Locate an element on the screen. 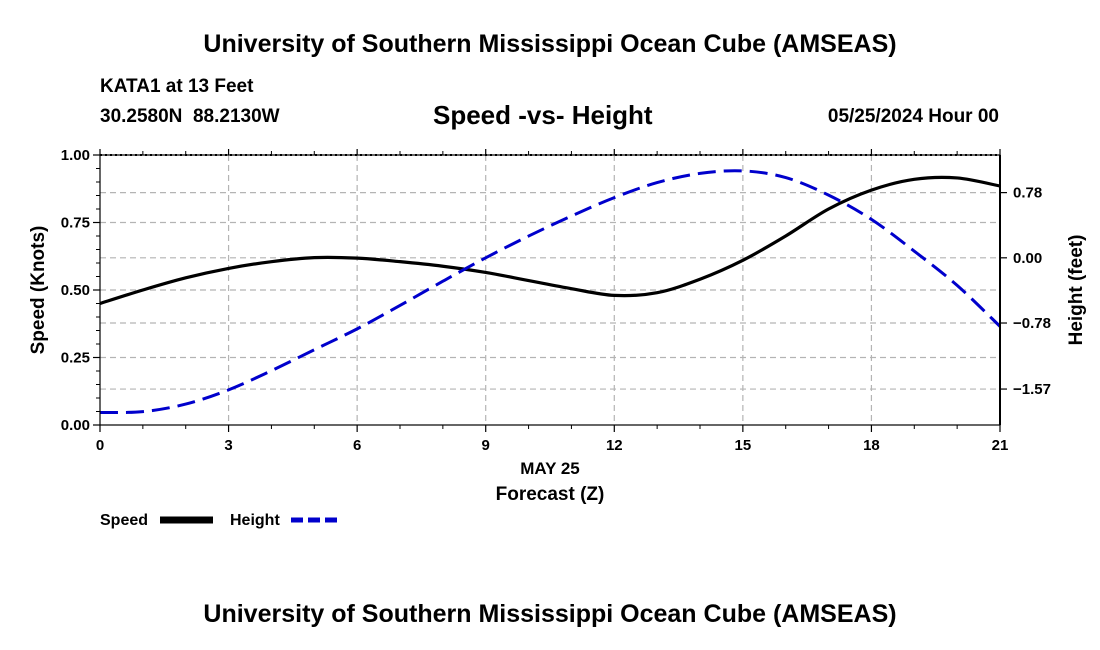 This screenshot has height=650, width=1100. y-axis-label: Speed (Knots) is located at coordinates (38, 290).